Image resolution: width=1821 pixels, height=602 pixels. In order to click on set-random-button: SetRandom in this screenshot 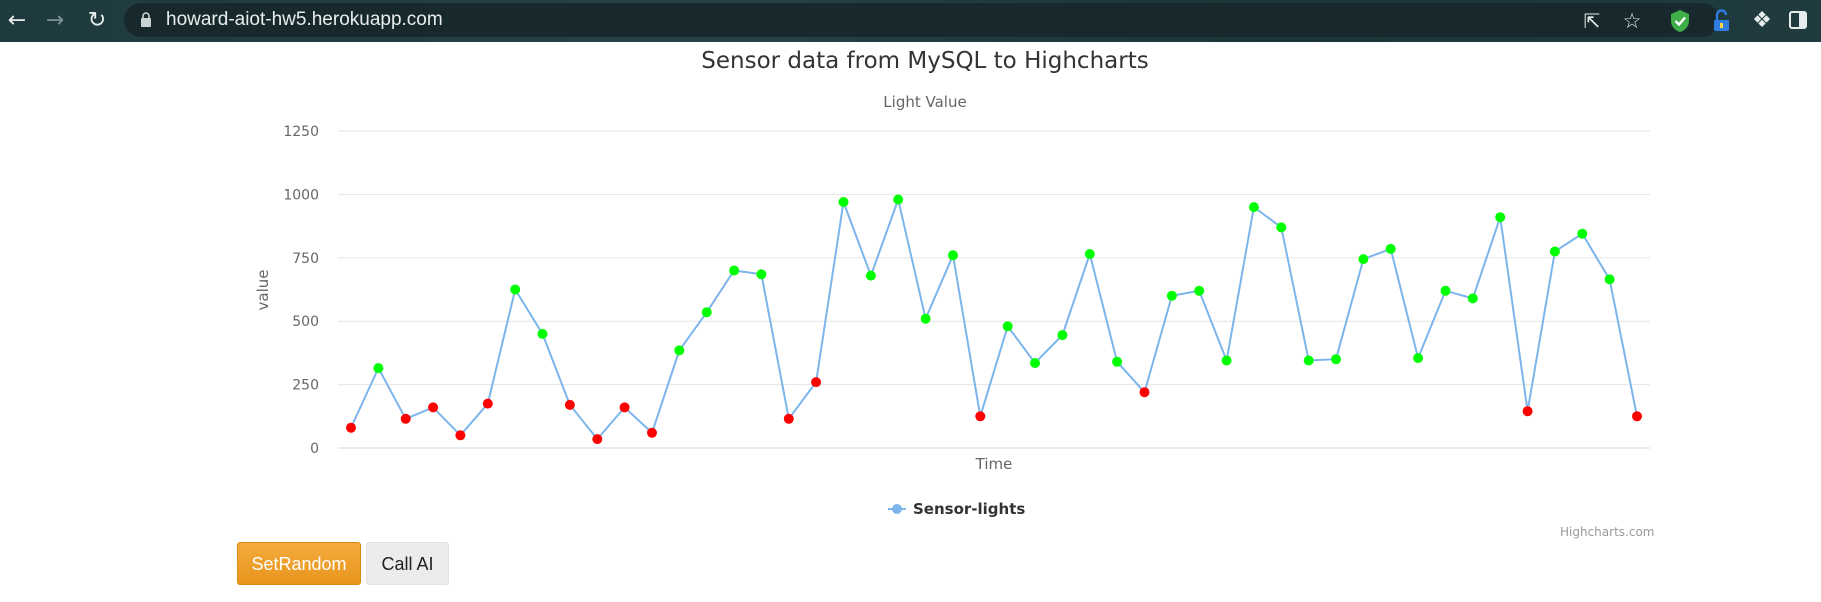, I will do `click(299, 563)`.